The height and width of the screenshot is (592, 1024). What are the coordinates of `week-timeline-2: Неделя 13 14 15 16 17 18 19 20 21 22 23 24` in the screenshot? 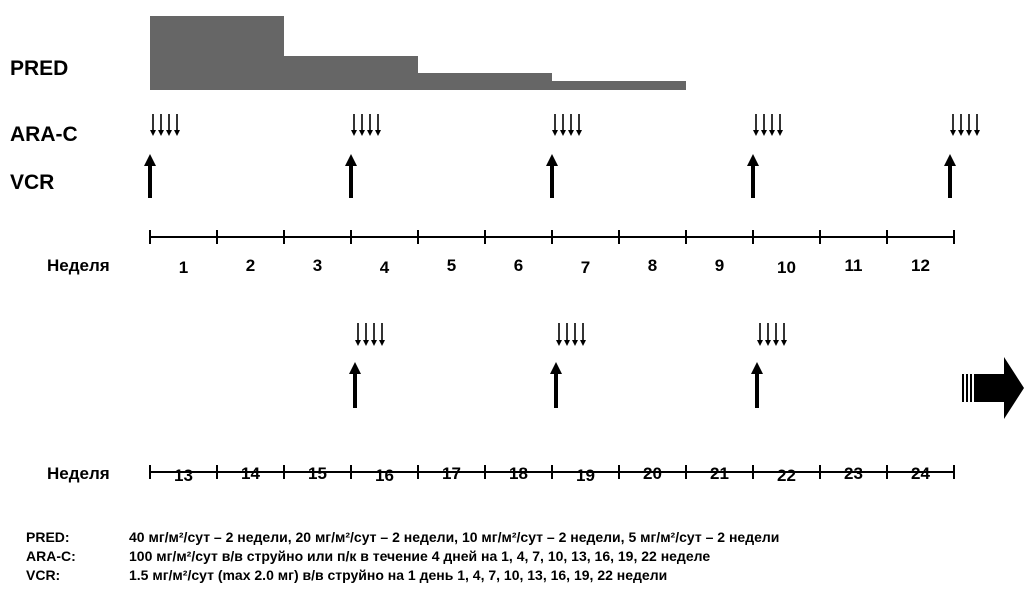 It's located at (501, 474).